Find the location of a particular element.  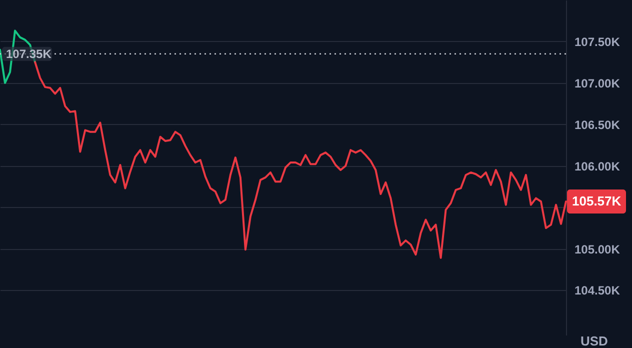

y-tick-label: 106.00K is located at coordinates (597, 166).